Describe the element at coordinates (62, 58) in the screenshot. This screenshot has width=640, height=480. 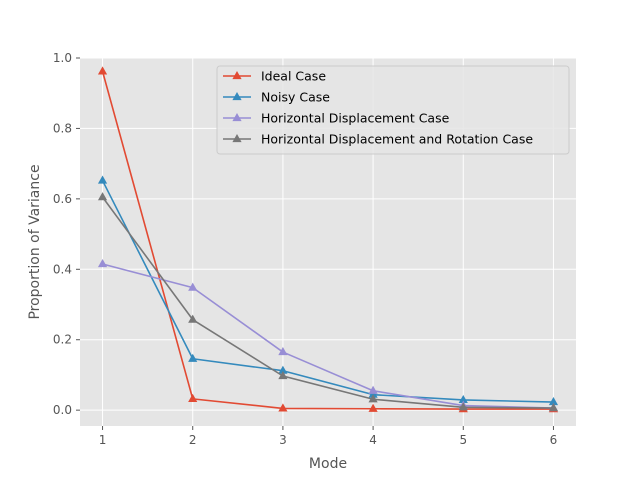
I see `y-tick-label: 1.0` at that location.